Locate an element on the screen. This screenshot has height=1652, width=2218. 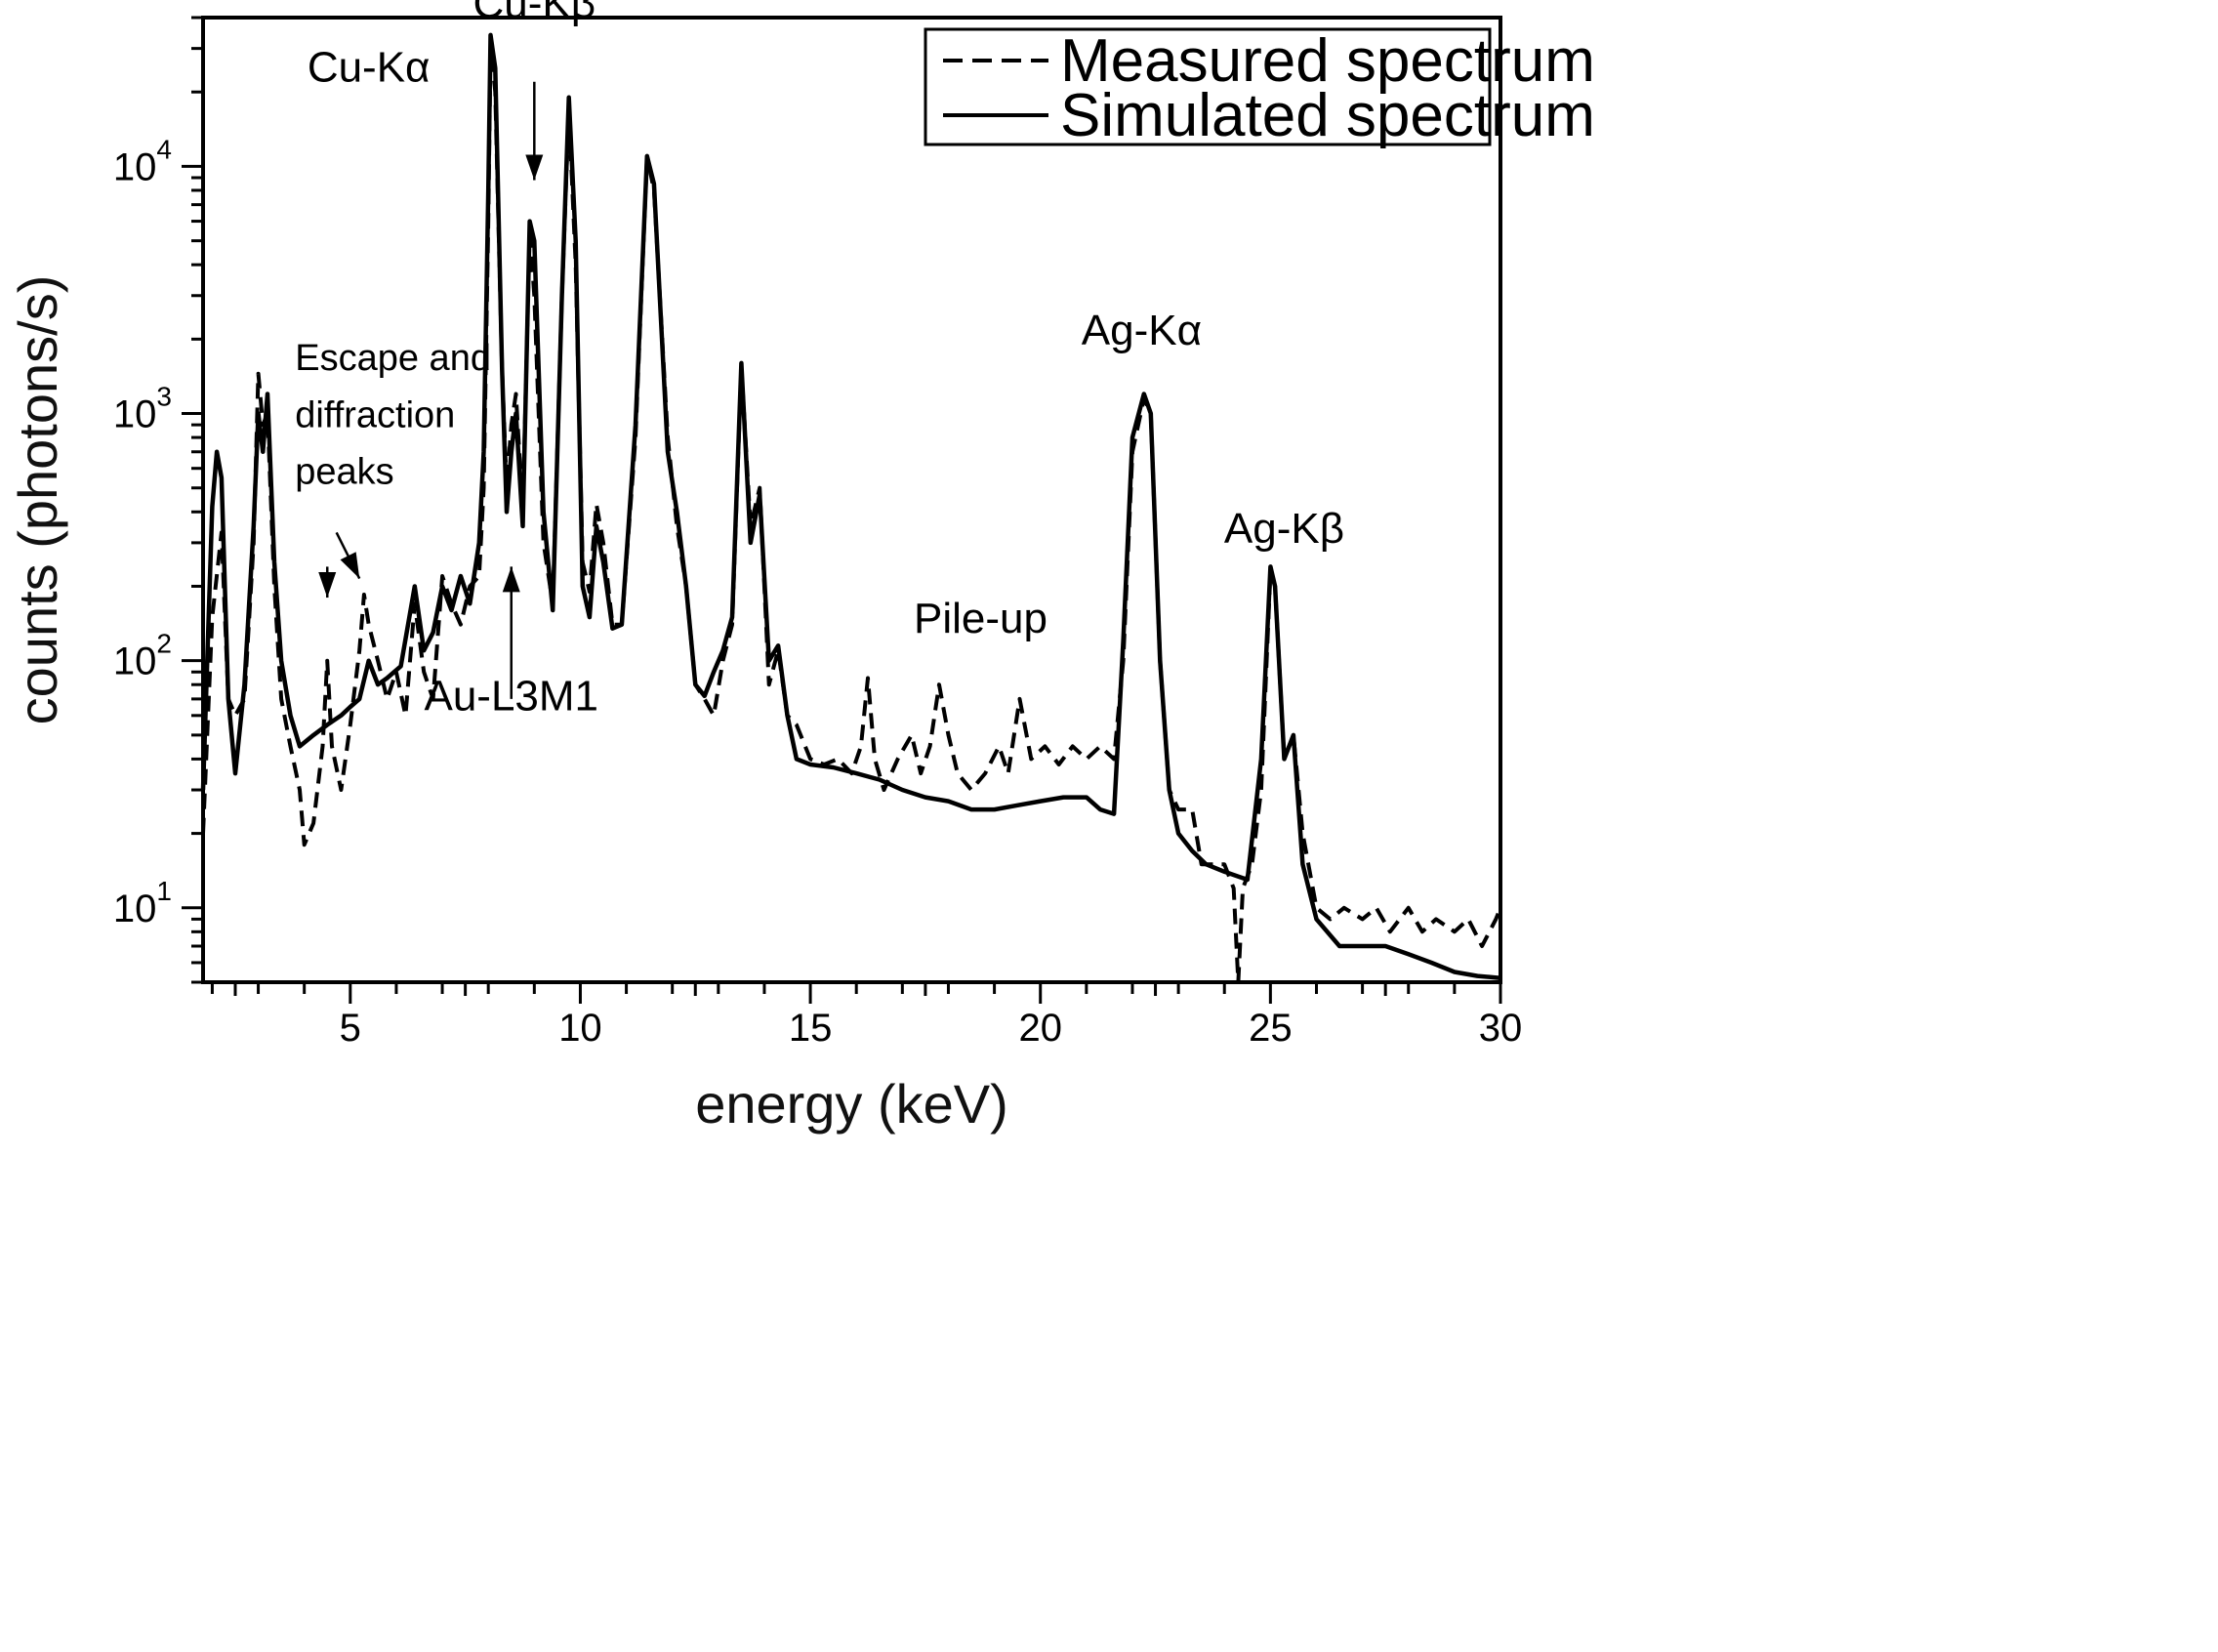
y-axis-title: counts (photons/s) is located at coordinates (37, 500).